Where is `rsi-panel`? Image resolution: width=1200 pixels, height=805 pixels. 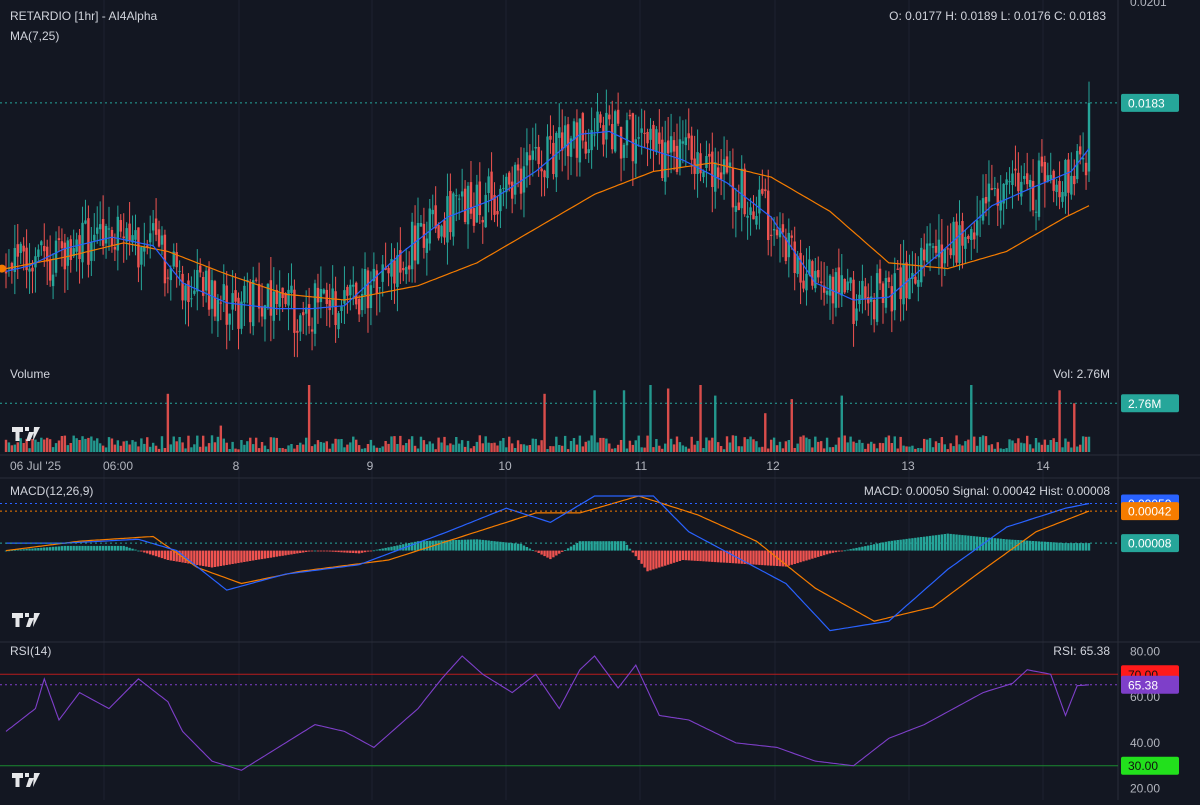 rsi-panel is located at coordinates (559, 713).